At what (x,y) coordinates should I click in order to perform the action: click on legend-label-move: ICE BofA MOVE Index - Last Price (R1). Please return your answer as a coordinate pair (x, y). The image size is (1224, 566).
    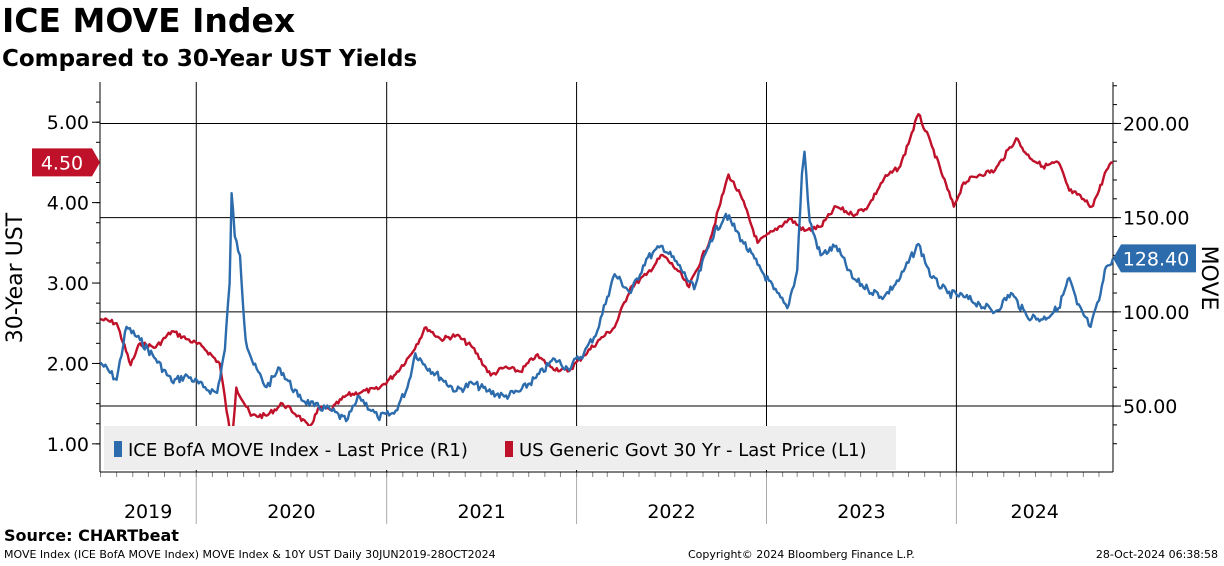
    Looking at the image, I should click on (298, 450).